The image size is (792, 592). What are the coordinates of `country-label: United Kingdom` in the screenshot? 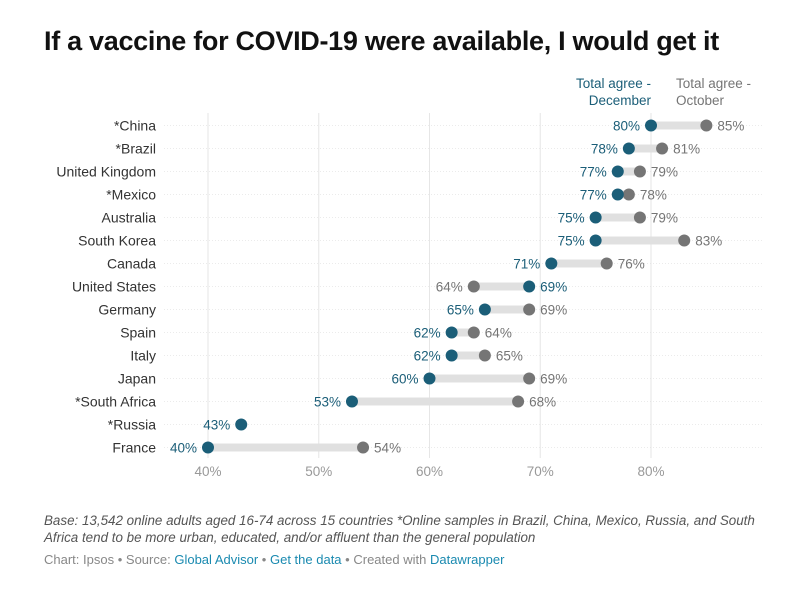 It's located at (106, 172).